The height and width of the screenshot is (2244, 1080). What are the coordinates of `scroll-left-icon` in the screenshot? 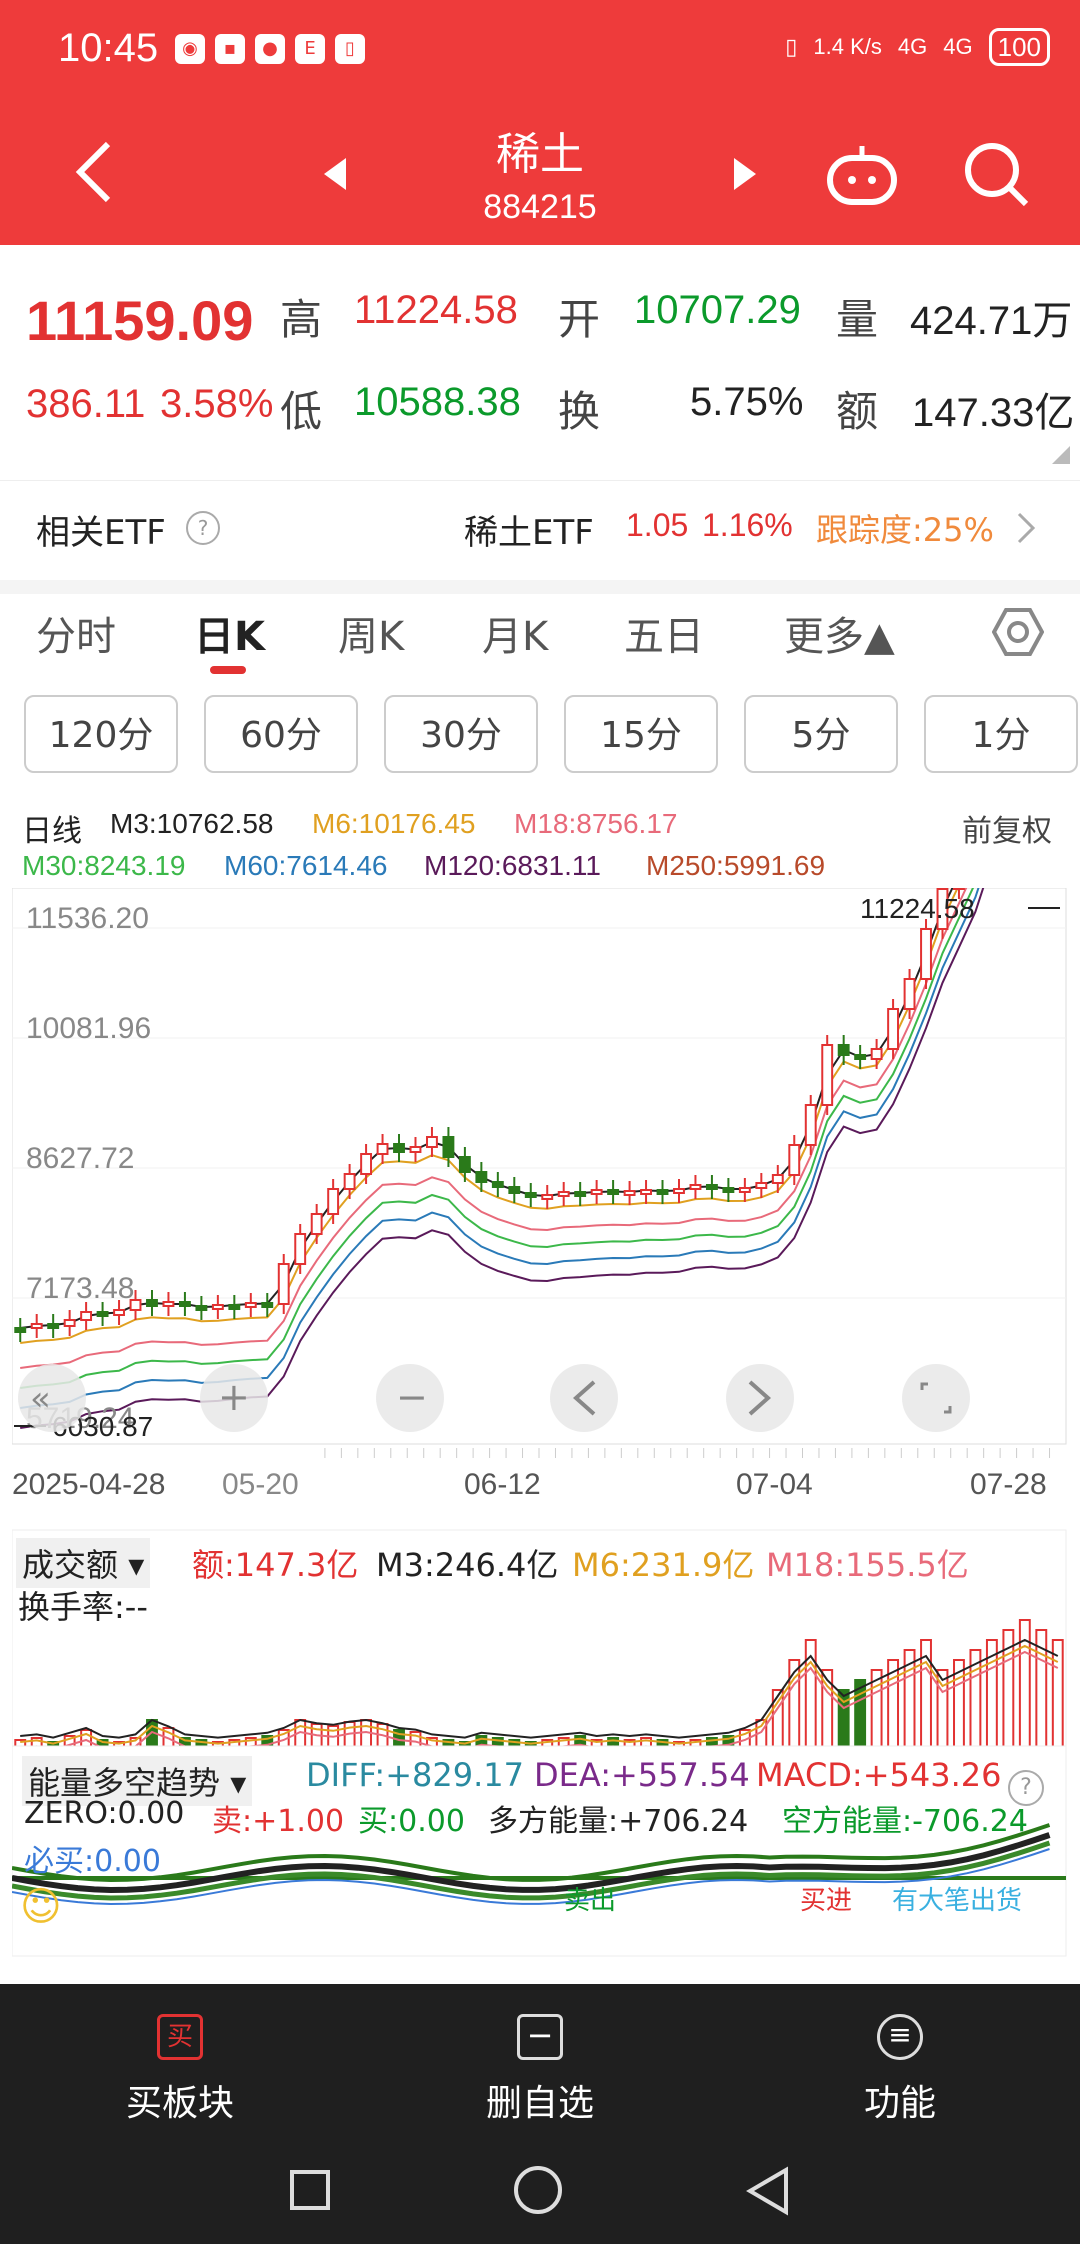 It's located at (584, 1398).